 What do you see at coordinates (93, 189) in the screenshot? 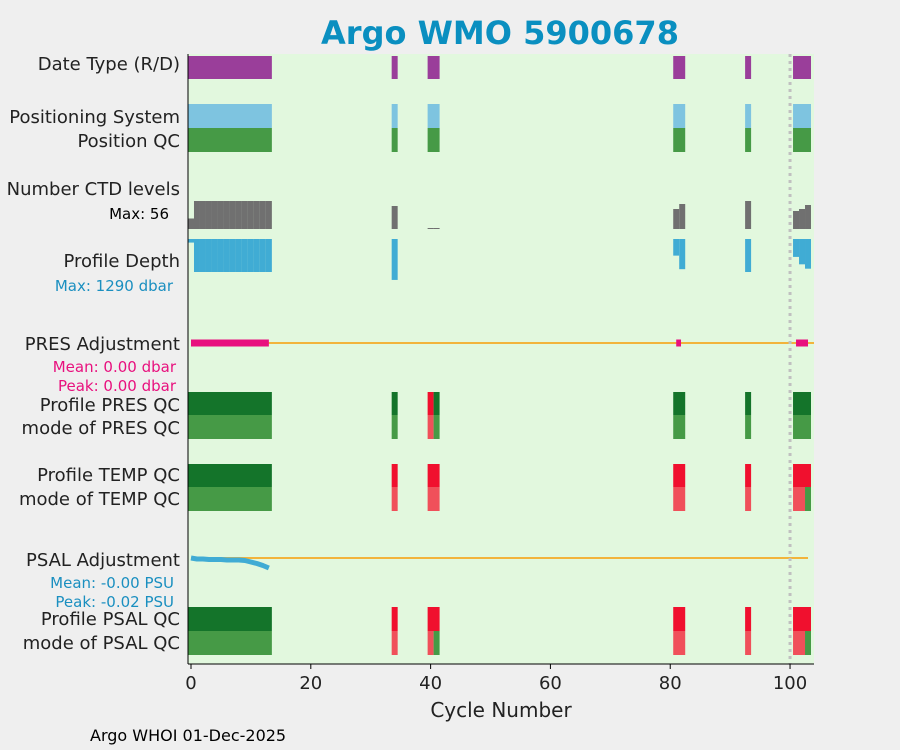
I see `row-label-ctd: Number CTD levels` at bounding box center [93, 189].